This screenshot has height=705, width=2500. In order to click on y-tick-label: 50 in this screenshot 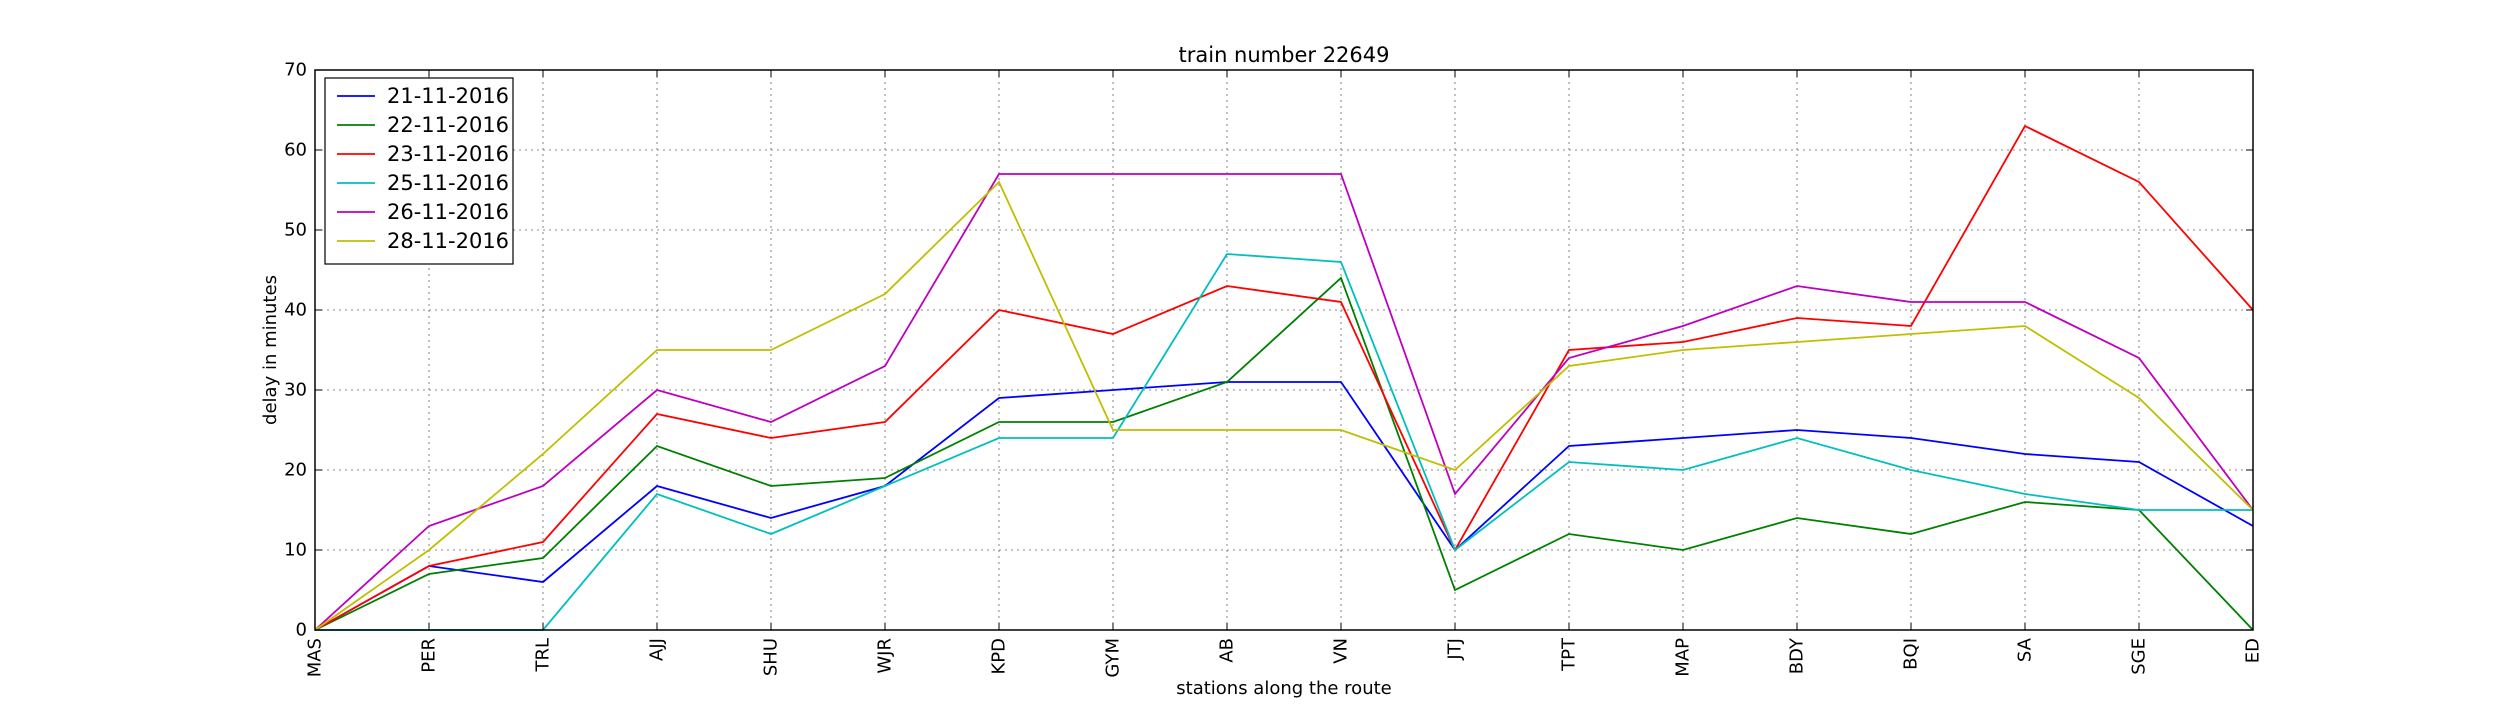, I will do `click(295, 230)`.